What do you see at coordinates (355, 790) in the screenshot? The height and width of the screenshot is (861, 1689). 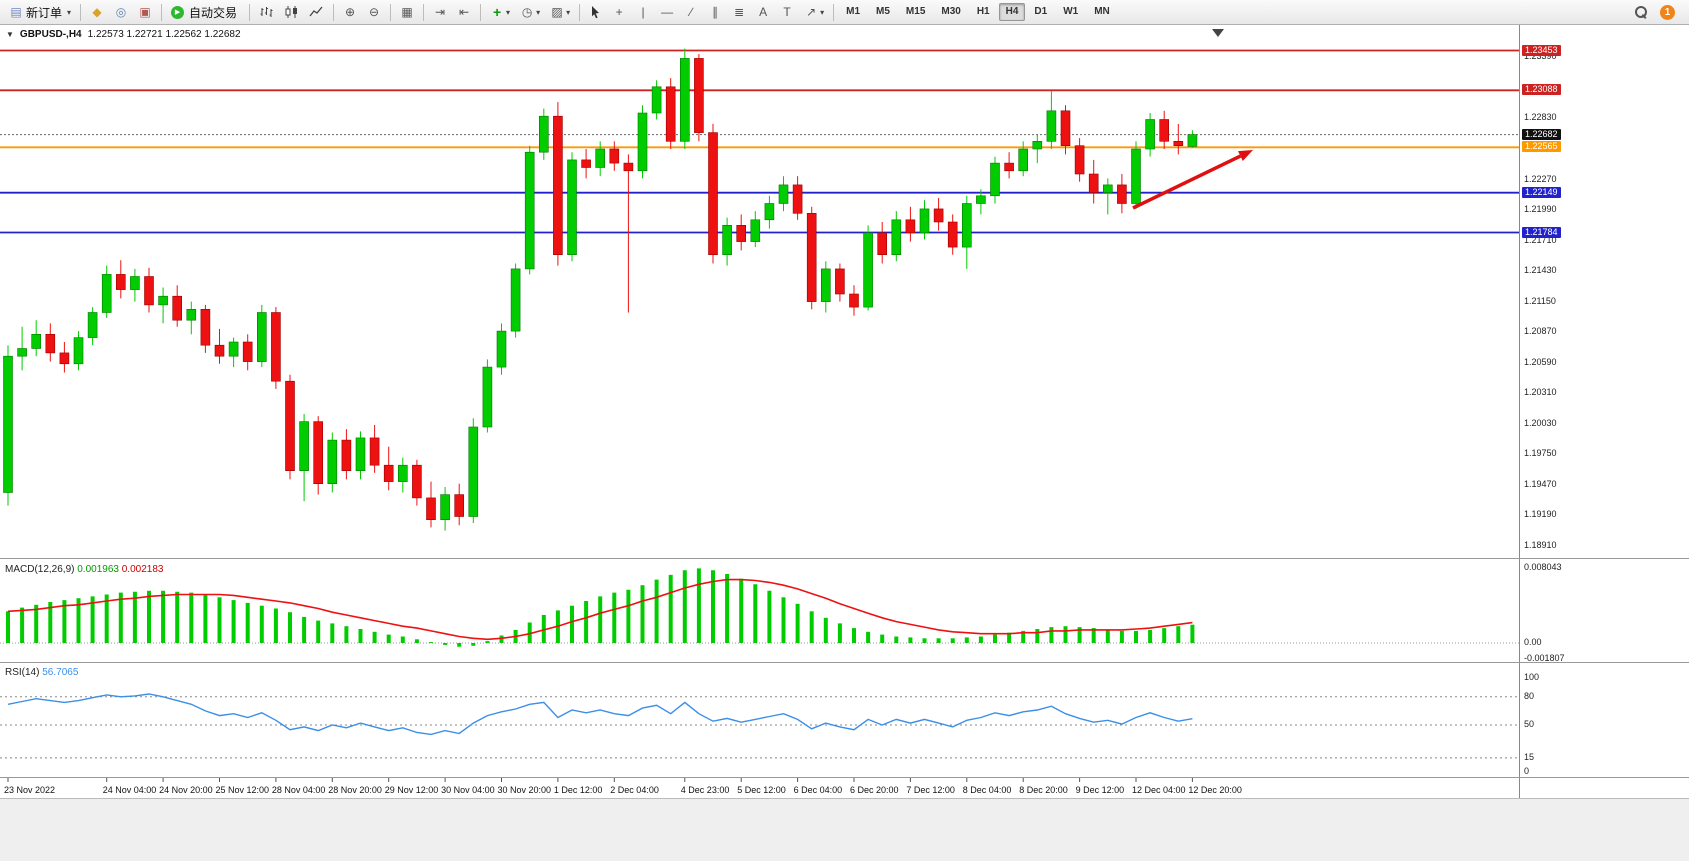 I see `time-axis-label: 28 Nov 20:00` at bounding box center [355, 790].